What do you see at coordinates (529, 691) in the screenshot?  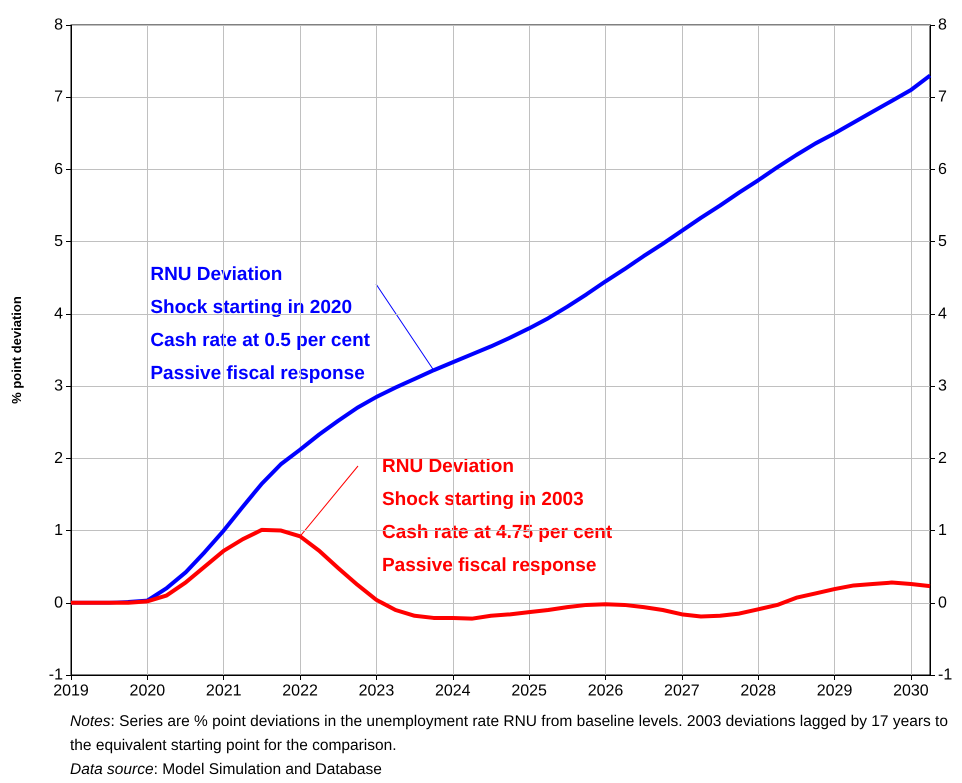 I see `x-tick-label: 2025` at bounding box center [529, 691].